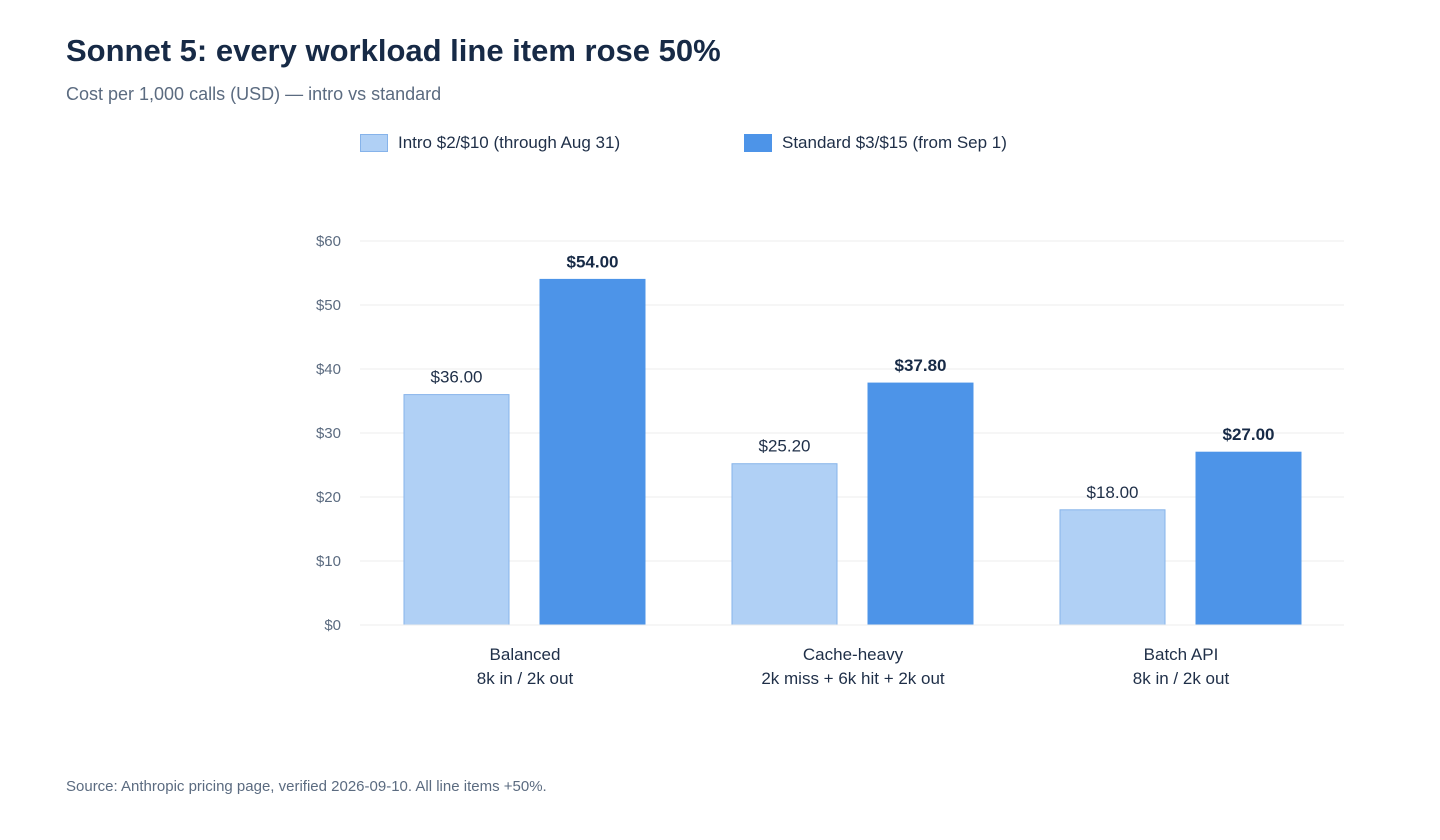  Describe the element at coordinates (328, 241) in the screenshot. I see `y-tick-label: $60` at that location.